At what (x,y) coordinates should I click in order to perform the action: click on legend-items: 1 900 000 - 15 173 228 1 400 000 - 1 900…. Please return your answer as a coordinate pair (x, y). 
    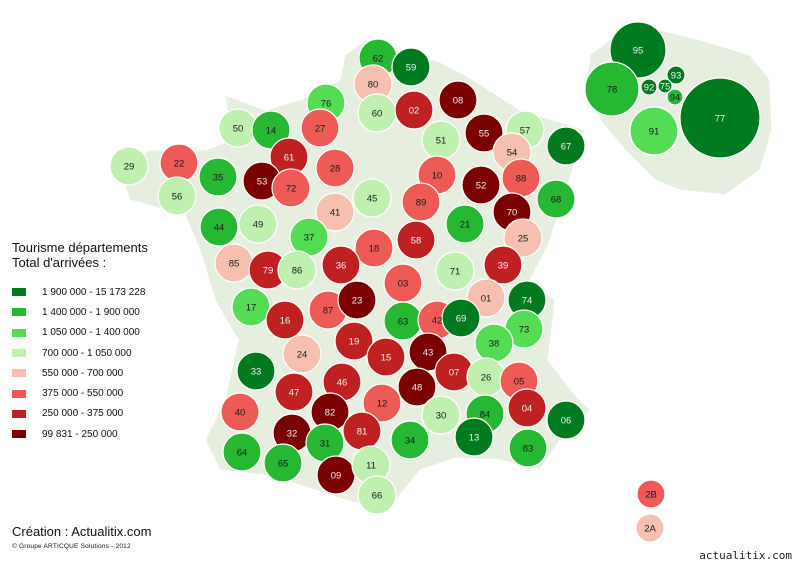
    Looking at the image, I should click on (112, 363).